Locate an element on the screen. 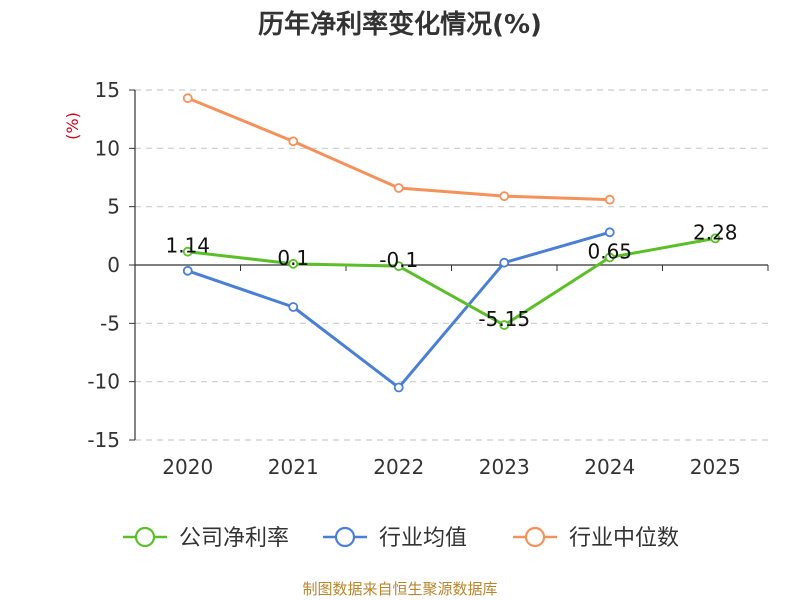  data-labels: 1.14 0.1 -0.1 -5.15 0.65 2.28 is located at coordinates (451, 275).